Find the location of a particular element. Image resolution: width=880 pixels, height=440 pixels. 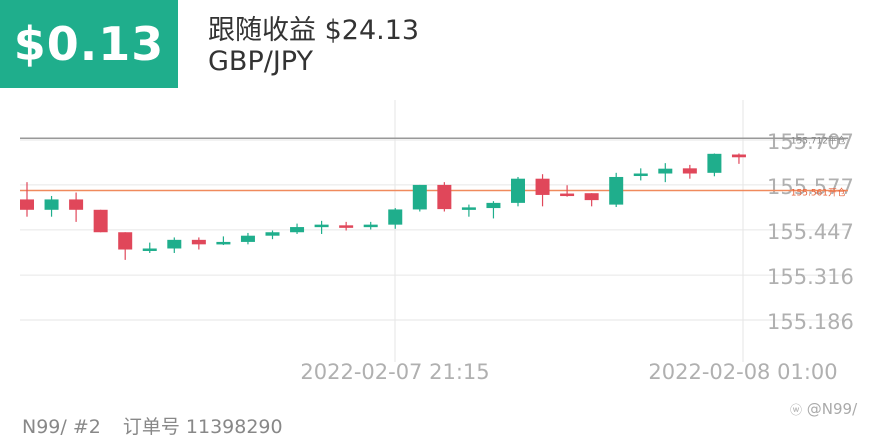

y-tick-label: 155.577 is located at coordinates (810, 187).